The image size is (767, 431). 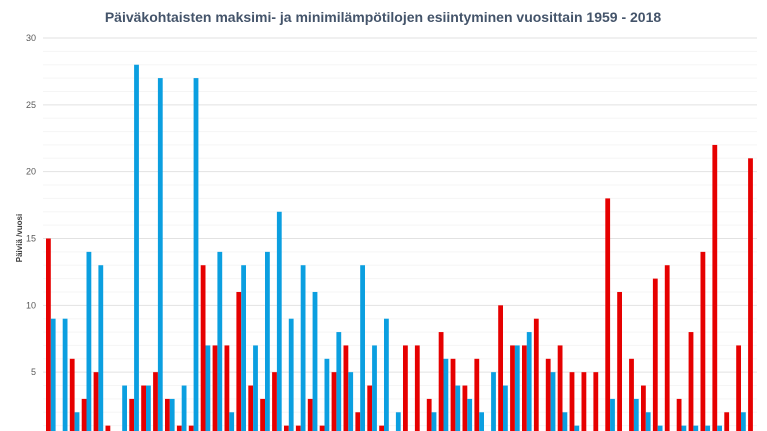 What do you see at coordinates (684, 428) in the screenshot?
I see `bar-blue-2012` at bounding box center [684, 428].